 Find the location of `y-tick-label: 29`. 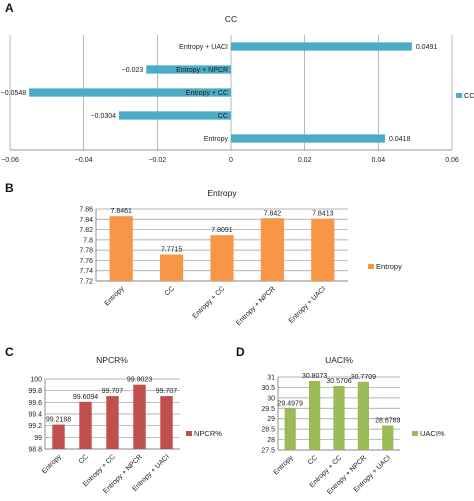

y-tick-label: 29 is located at coordinates (271, 419).